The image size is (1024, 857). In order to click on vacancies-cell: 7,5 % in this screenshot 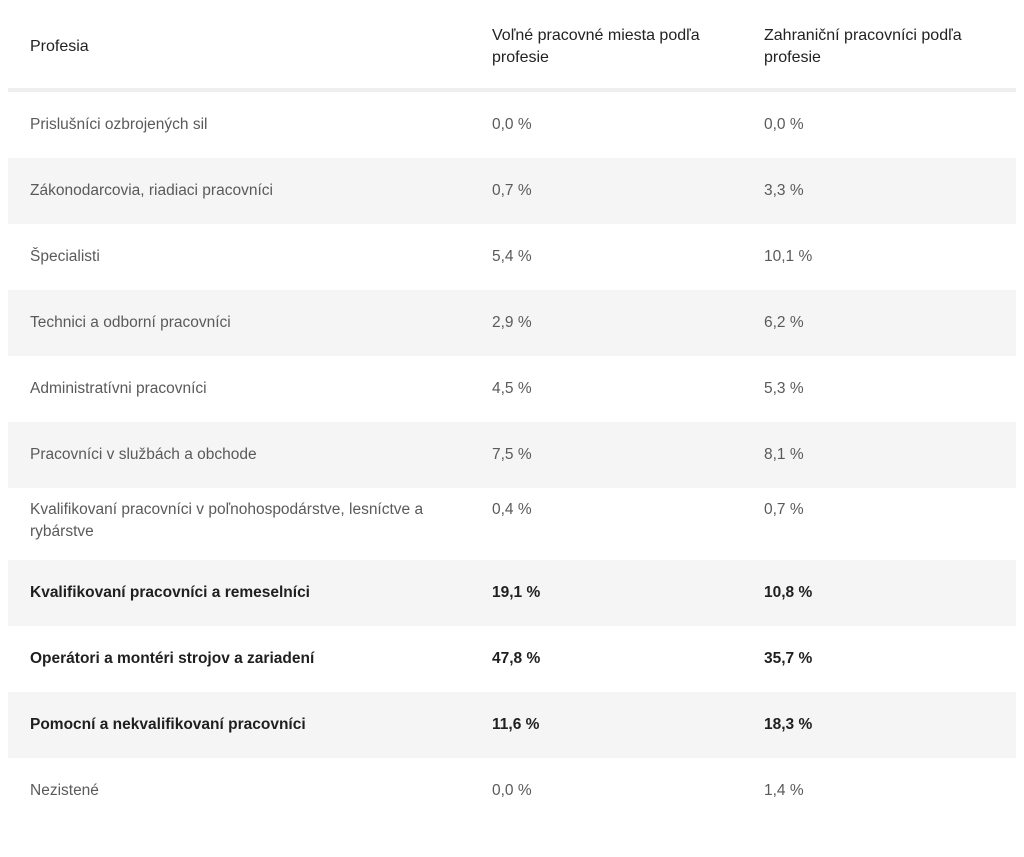, I will do `click(512, 454)`.